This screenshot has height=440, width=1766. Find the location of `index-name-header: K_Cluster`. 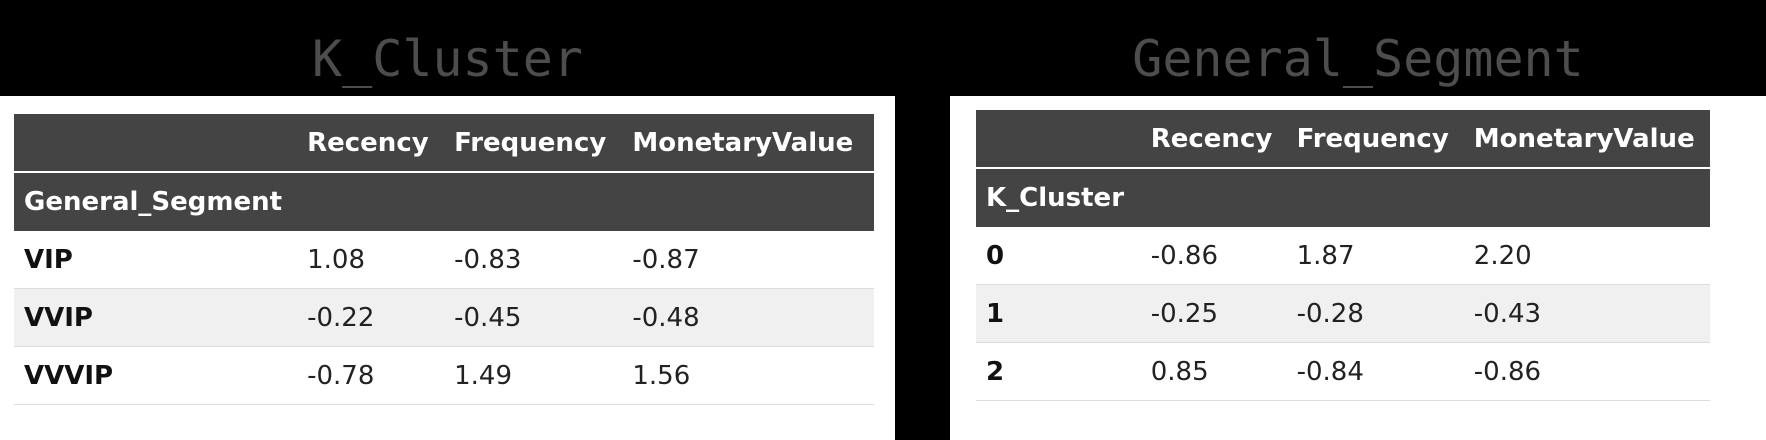

index-name-header: K_Cluster is located at coordinates (1058, 197).